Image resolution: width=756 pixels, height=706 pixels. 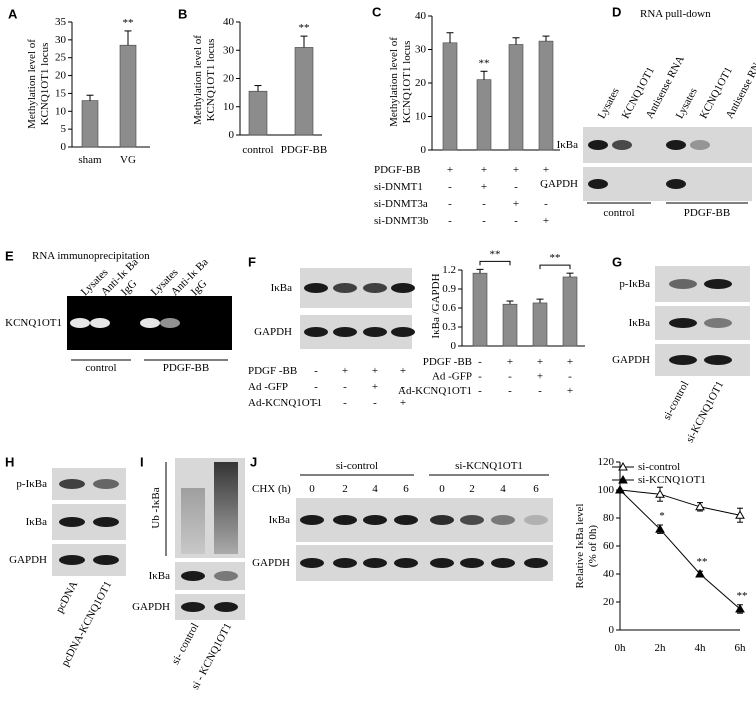 What do you see at coordinates (701, 648) in the screenshot?
I see `x-tick-label: 4h` at bounding box center [701, 648].